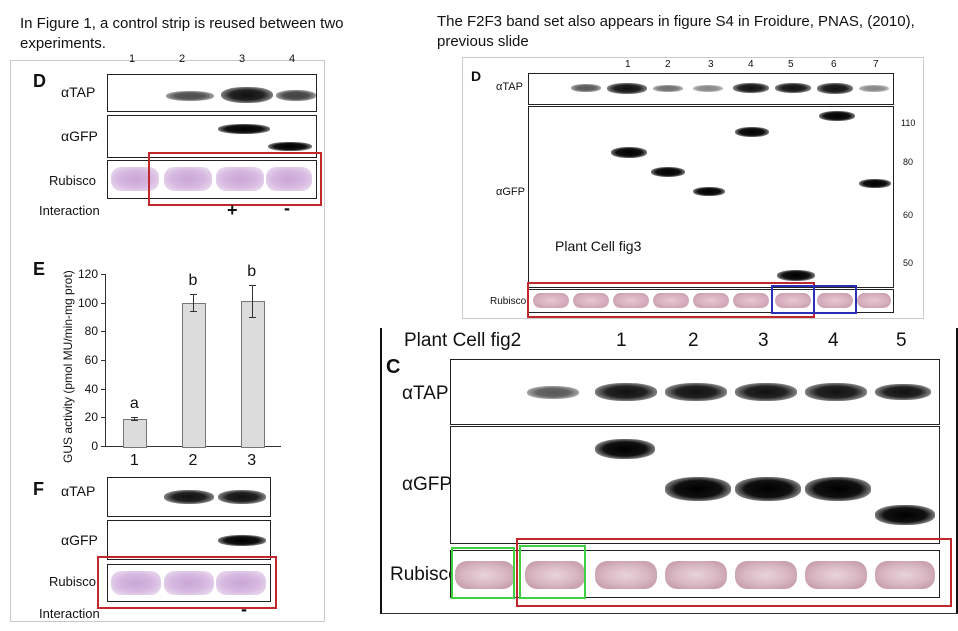 This screenshot has height=631, width=958. What do you see at coordinates (287, 208) in the screenshot?
I see `interaction-minus: -` at bounding box center [287, 208].